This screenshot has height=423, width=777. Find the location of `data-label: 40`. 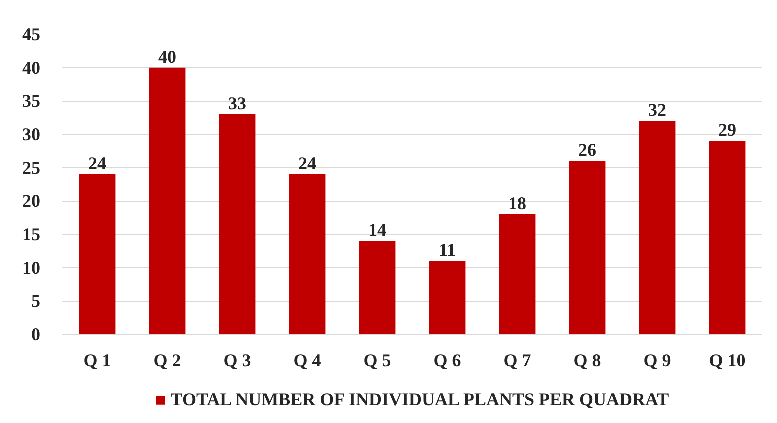

data-label: 40 is located at coordinates (167, 56).